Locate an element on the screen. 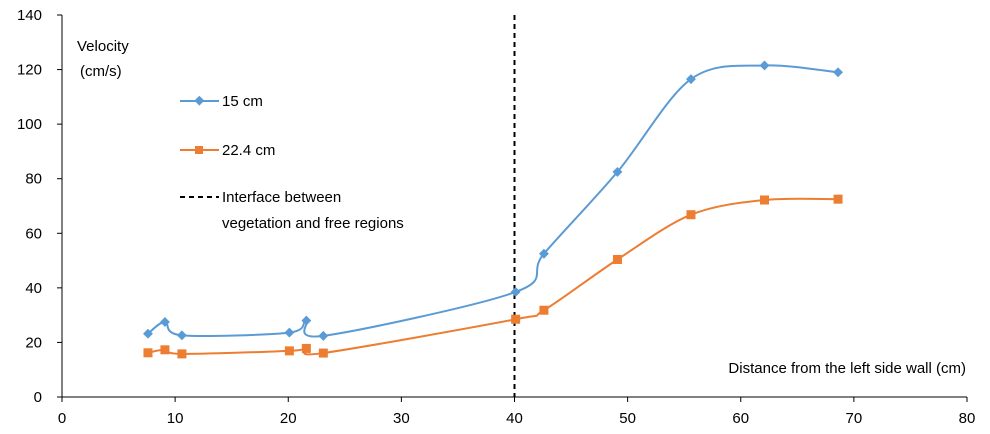 This screenshot has width=990, height=434. y-tick-label: 140 is located at coordinates (29, 15).